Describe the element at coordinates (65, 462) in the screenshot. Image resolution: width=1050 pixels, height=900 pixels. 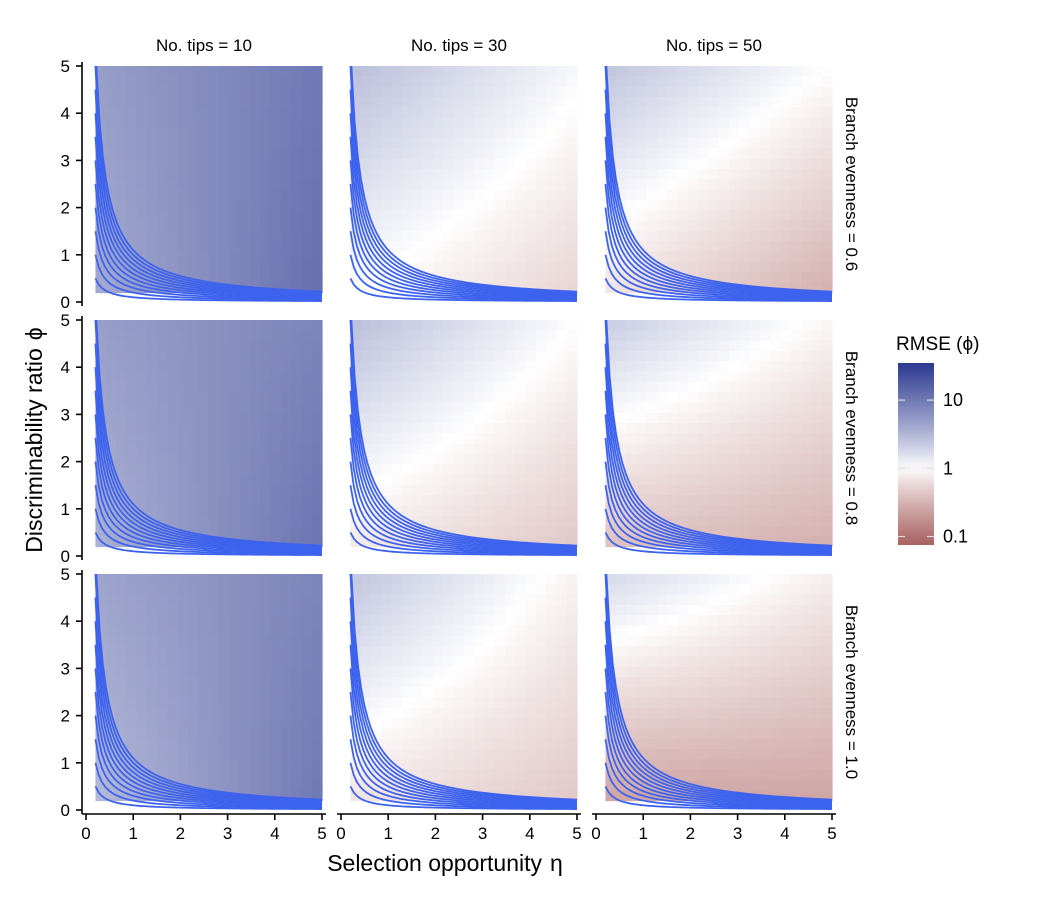
I see `y-tick-label: 2` at that location.